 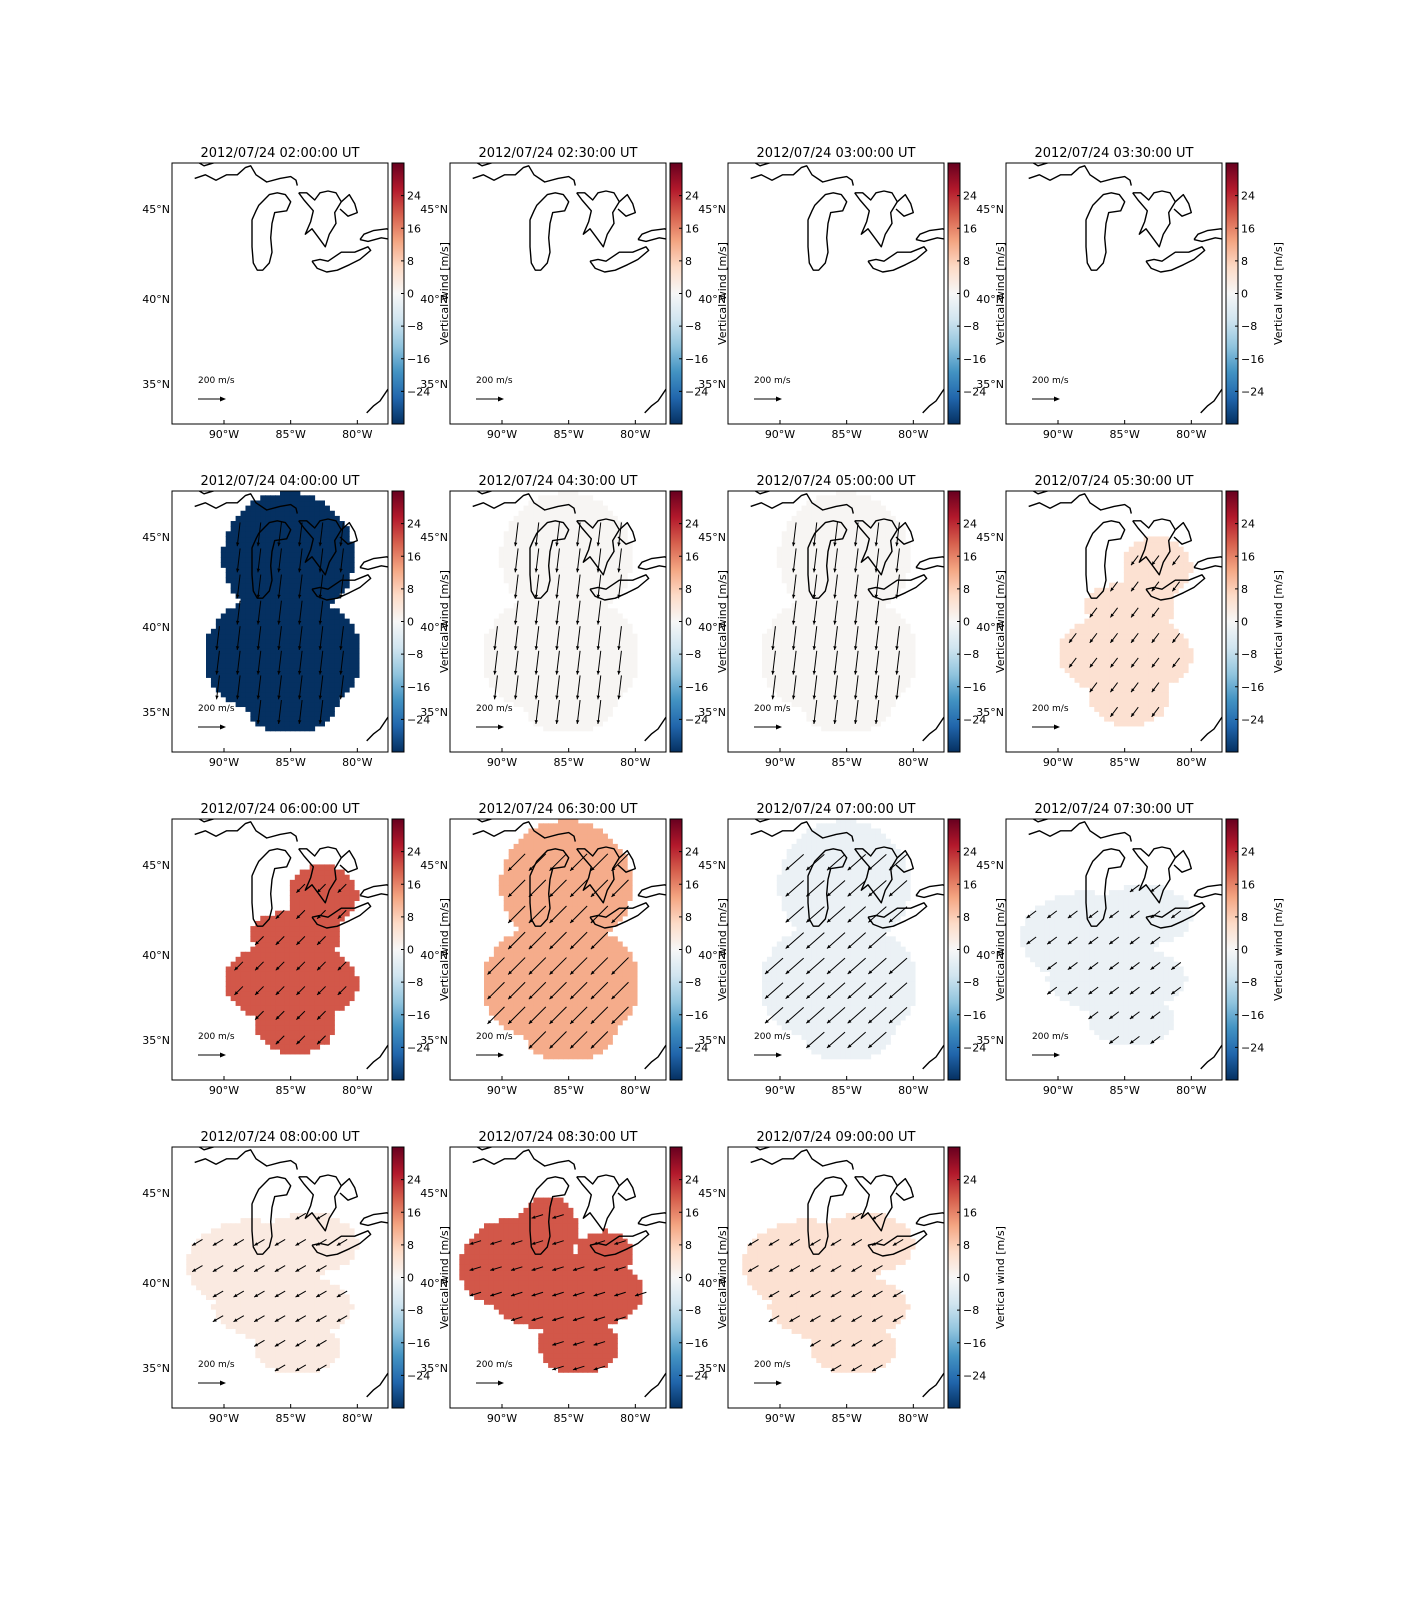 I want to click on lon-tick-label: 85°W, so click(x=846, y=762).